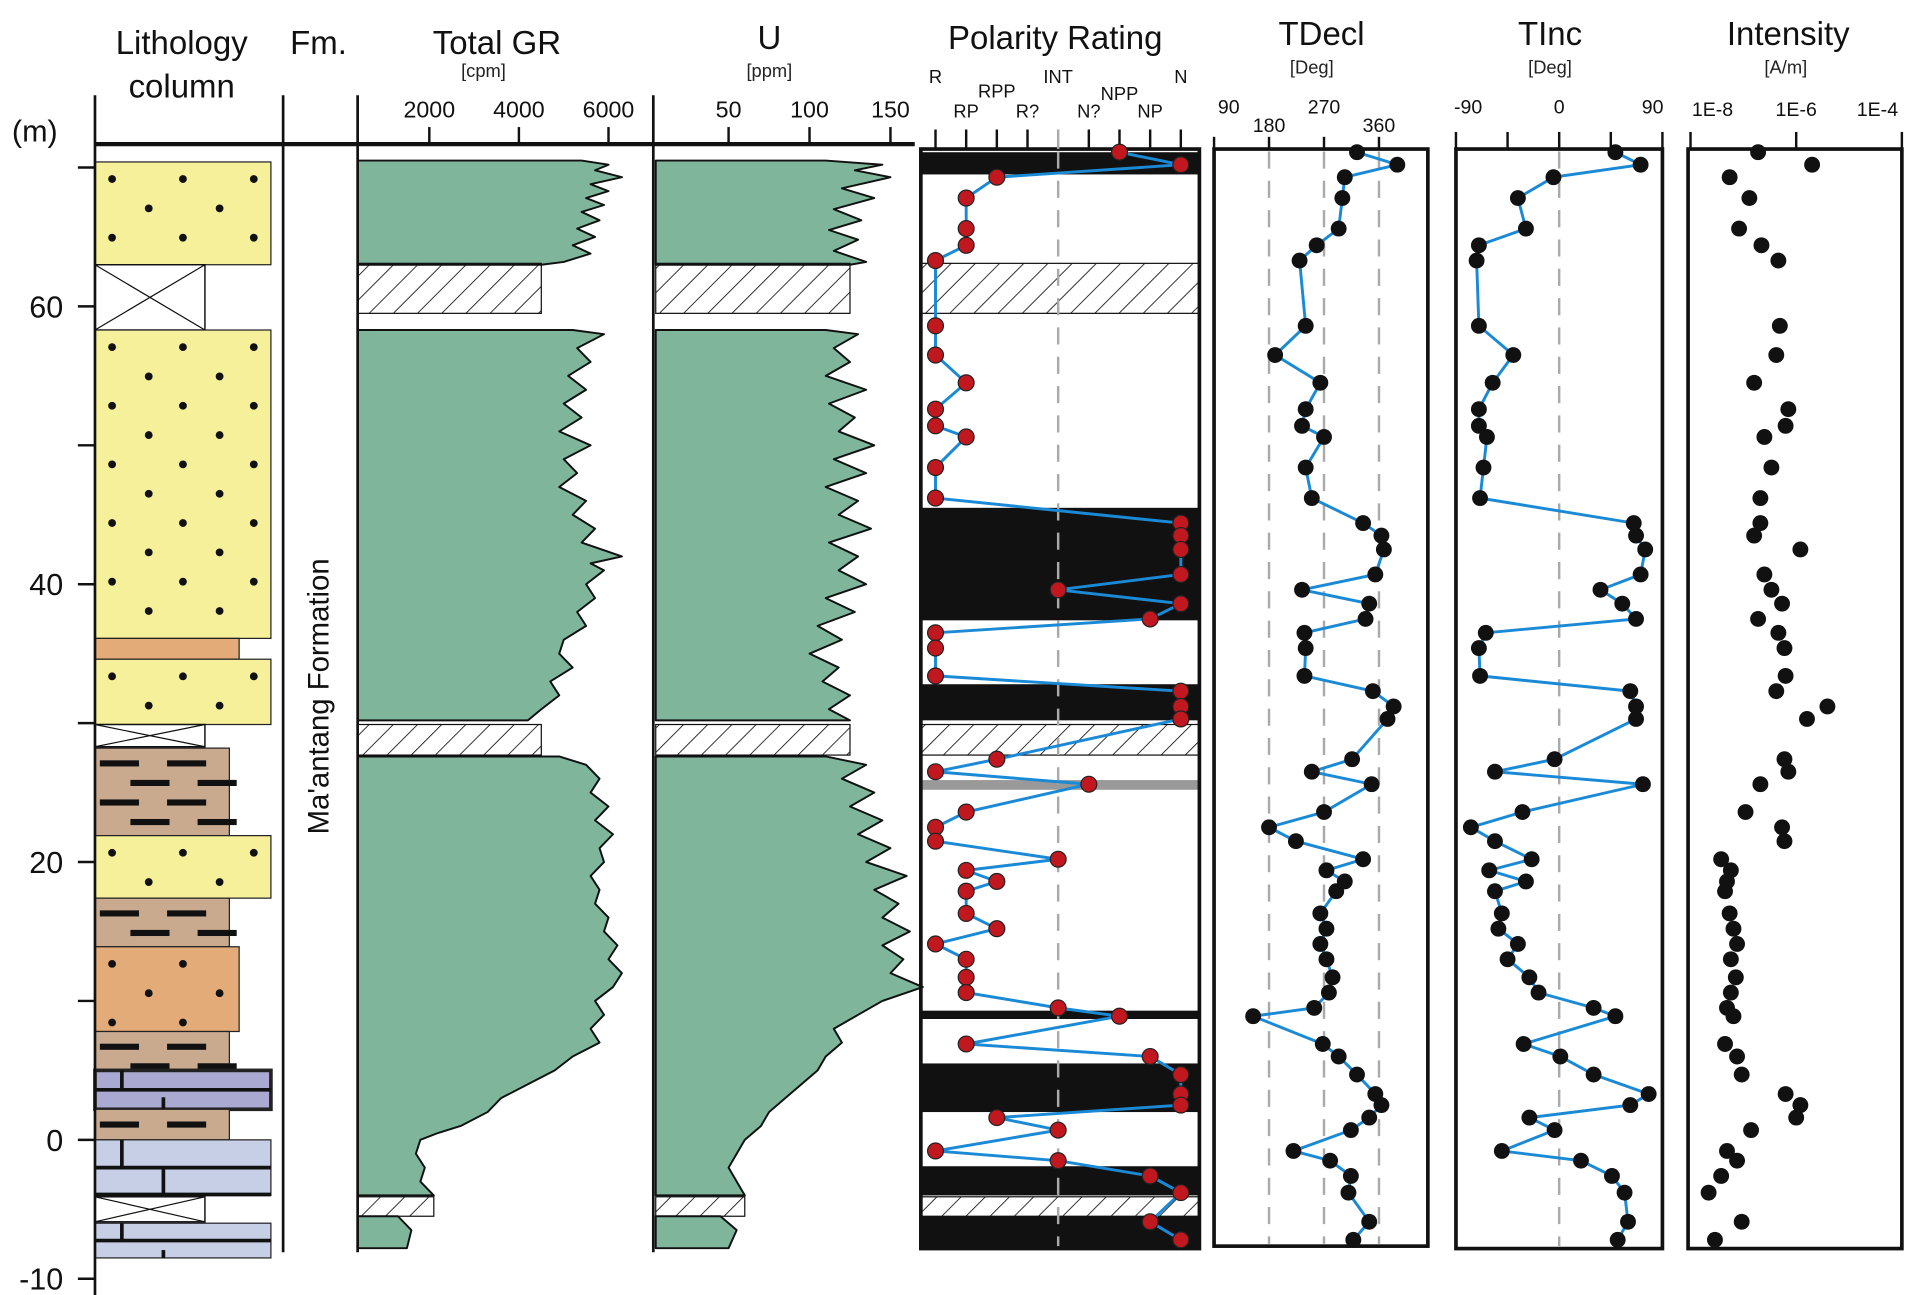  What do you see at coordinates (150, 735) in the screenshot?
I see `covered-cross` at bounding box center [150, 735].